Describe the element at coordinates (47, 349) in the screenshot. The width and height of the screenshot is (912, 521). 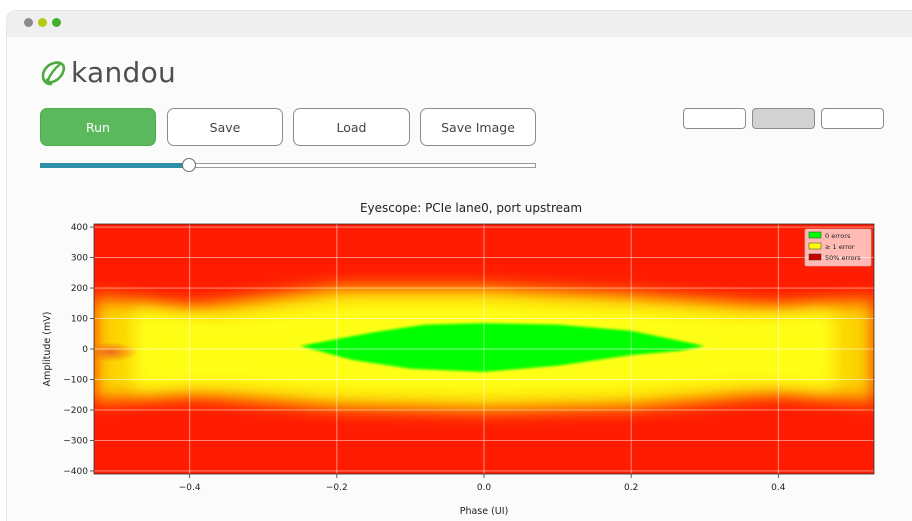
I see `y-axis-label: Amplitude (mV)` at that location.